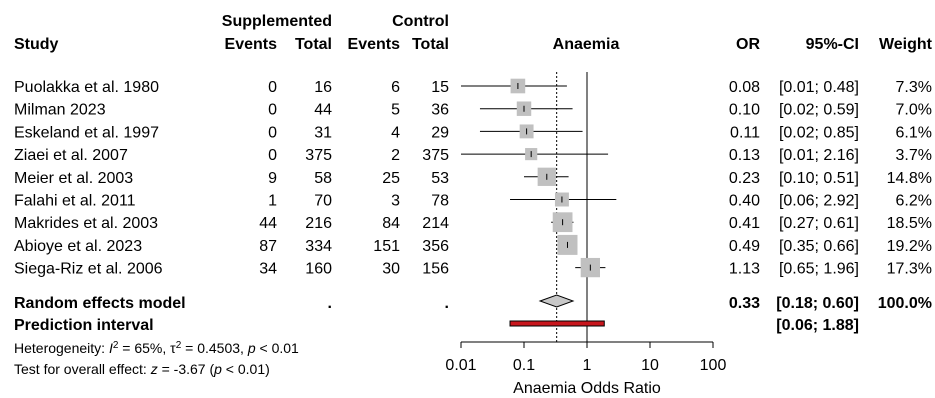 The image size is (935, 398). Describe the element at coordinates (435, 223) in the screenshot. I see `total-control: 214` at that location.